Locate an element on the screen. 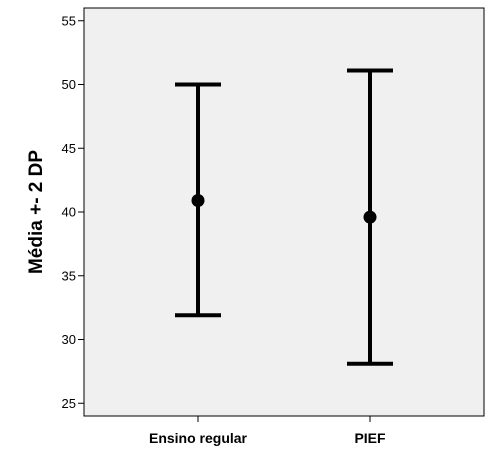 The height and width of the screenshot is (455, 488). x-tick-label: Ensino regular is located at coordinates (198, 438).